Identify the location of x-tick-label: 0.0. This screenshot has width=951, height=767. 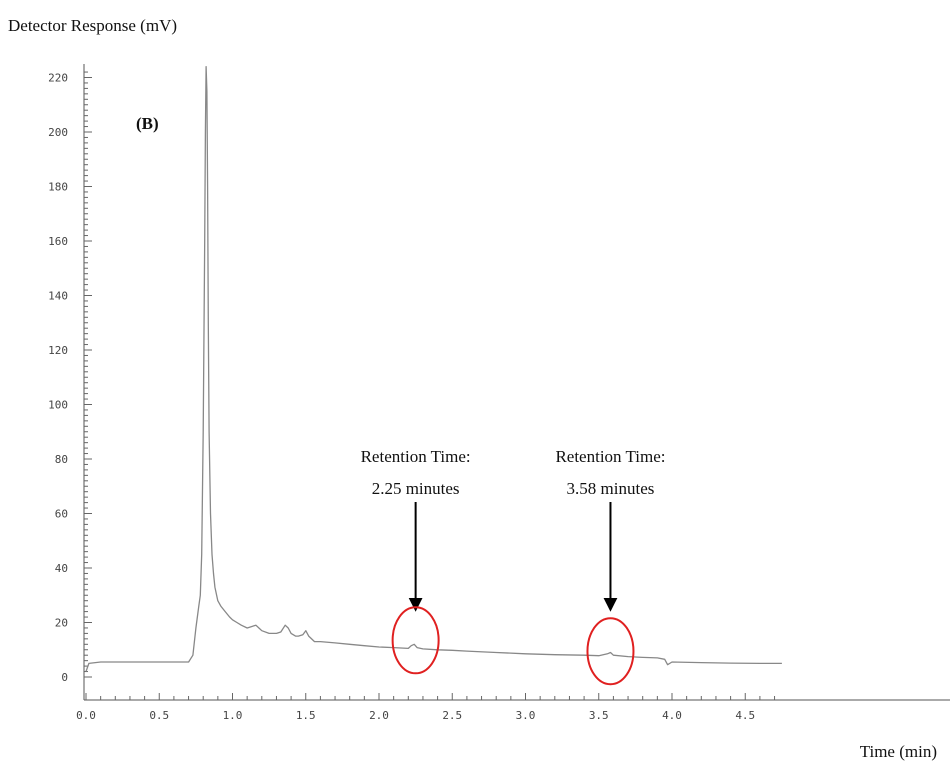
(86, 715).